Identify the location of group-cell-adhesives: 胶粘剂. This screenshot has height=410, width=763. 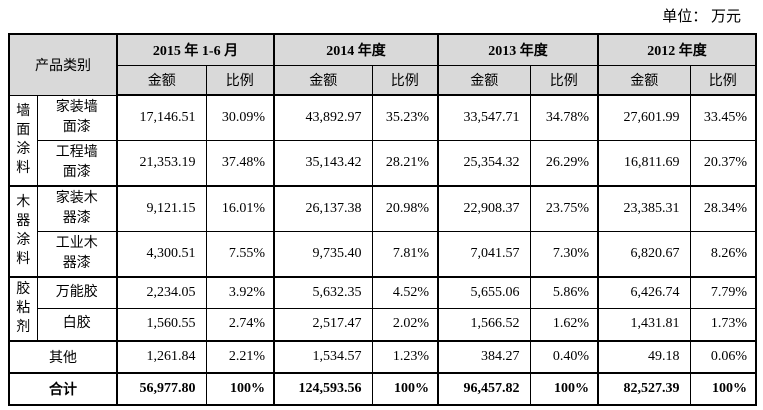
(23, 308).